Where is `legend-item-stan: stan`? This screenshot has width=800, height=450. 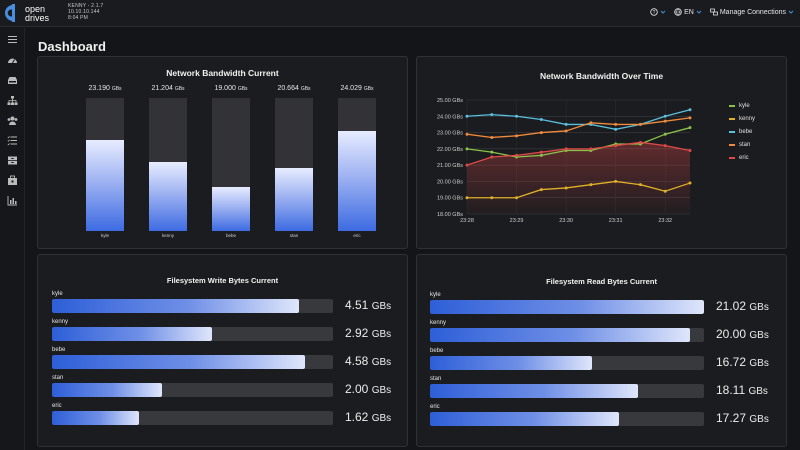
legend-item-stan: stan is located at coordinates (739, 145).